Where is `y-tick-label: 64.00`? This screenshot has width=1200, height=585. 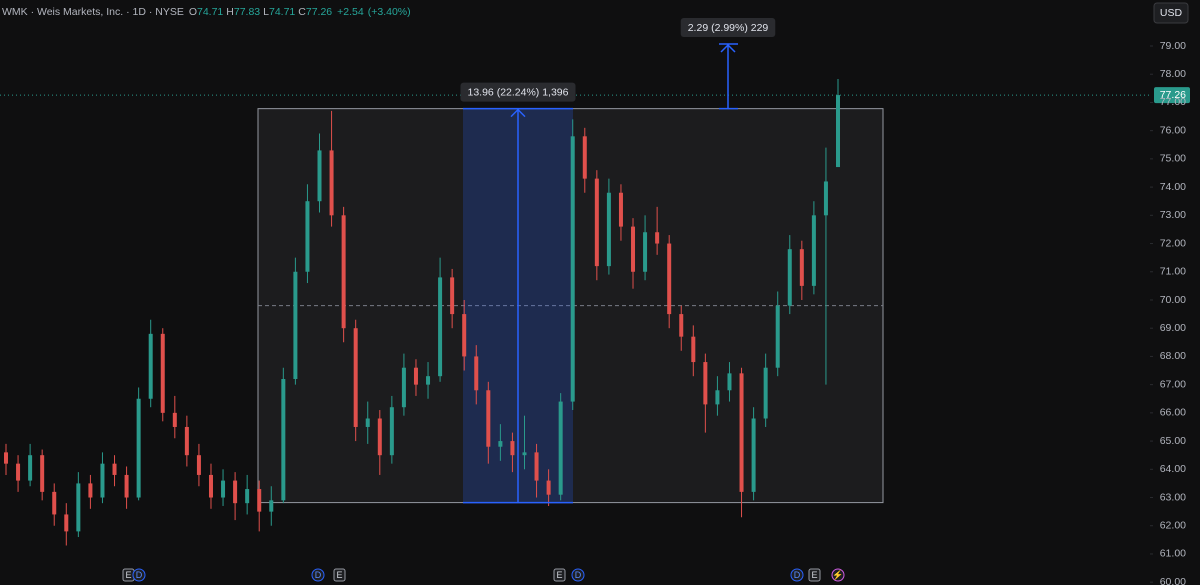 y-tick-label: 64.00 is located at coordinates (1173, 469).